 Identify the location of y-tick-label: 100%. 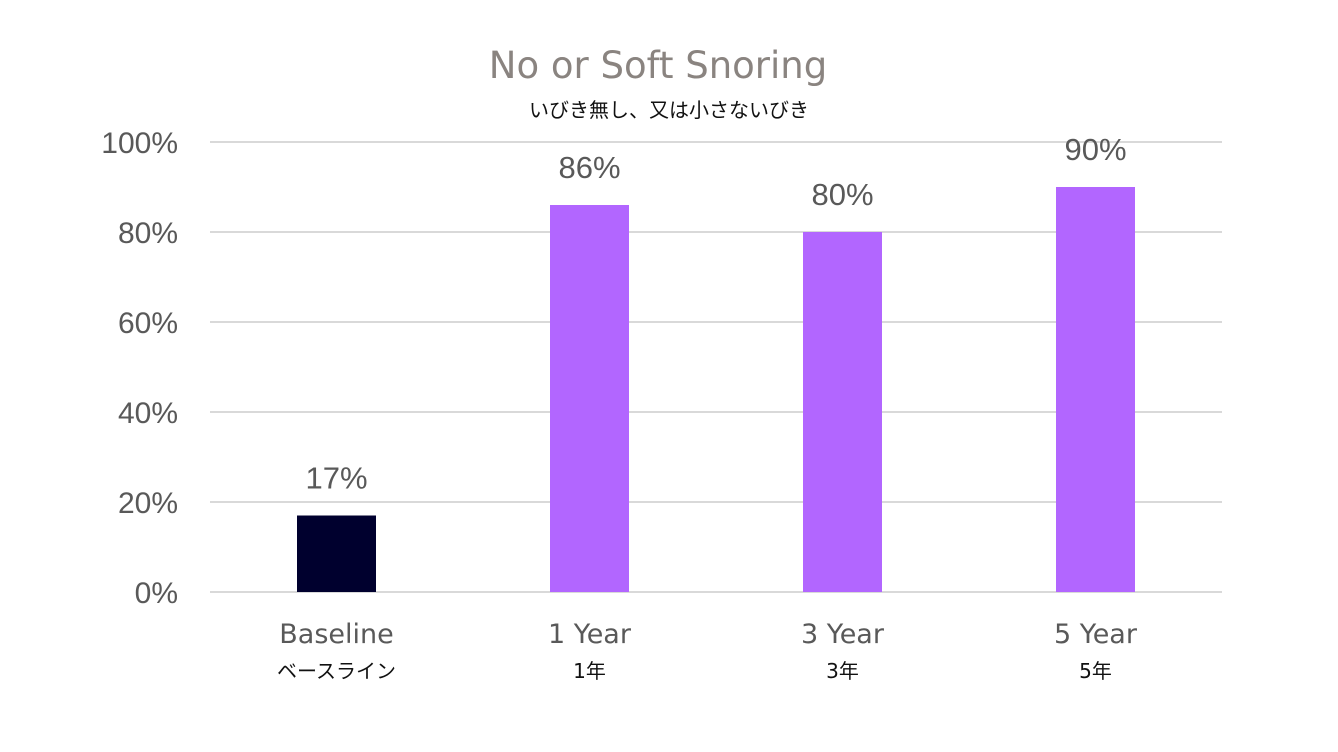
(139, 143).